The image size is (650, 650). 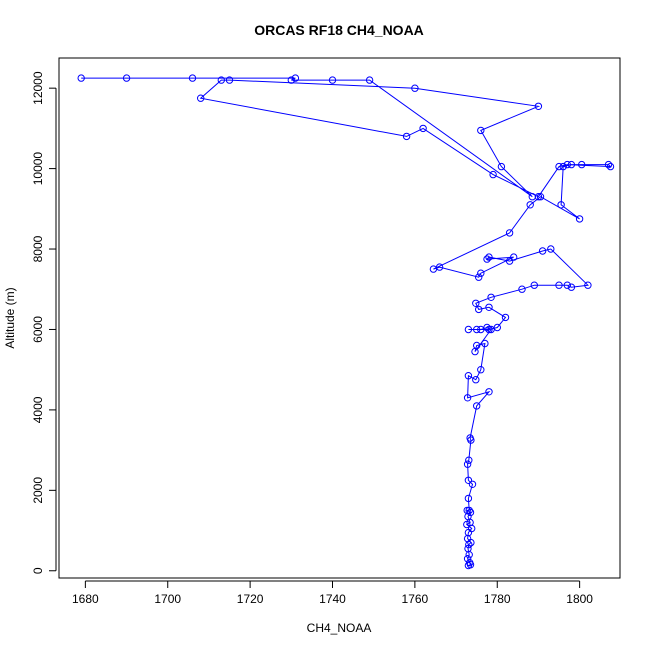 What do you see at coordinates (38, 329) in the screenshot?
I see `y-tick-label: 6000` at bounding box center [38, 329].